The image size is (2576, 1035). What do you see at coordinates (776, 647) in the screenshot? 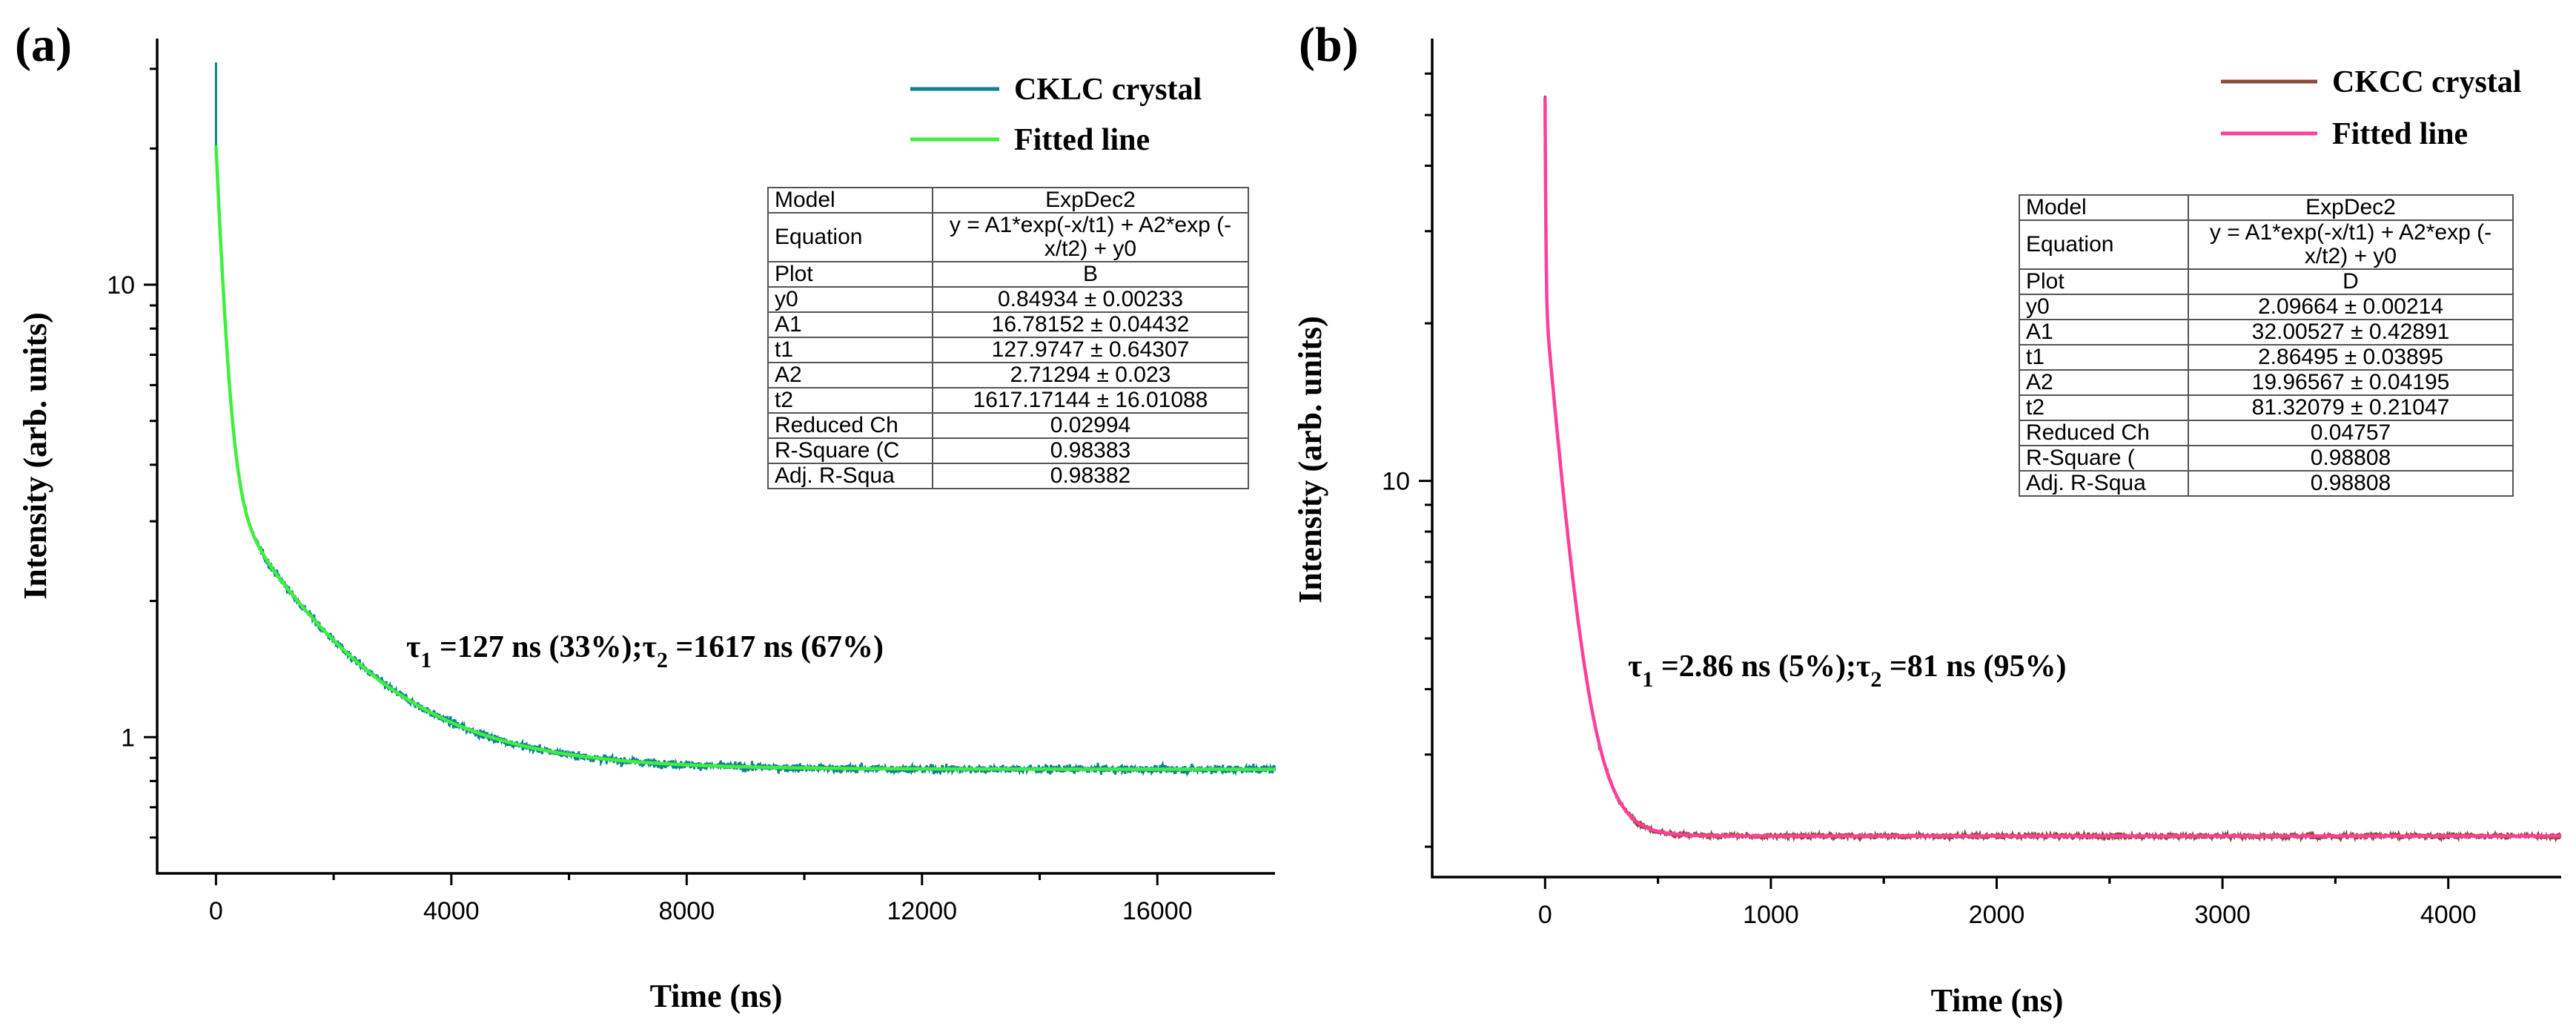
I see `panel-a-tau2-text: =1617 ns (67%)` at bounding box center [776, 647].